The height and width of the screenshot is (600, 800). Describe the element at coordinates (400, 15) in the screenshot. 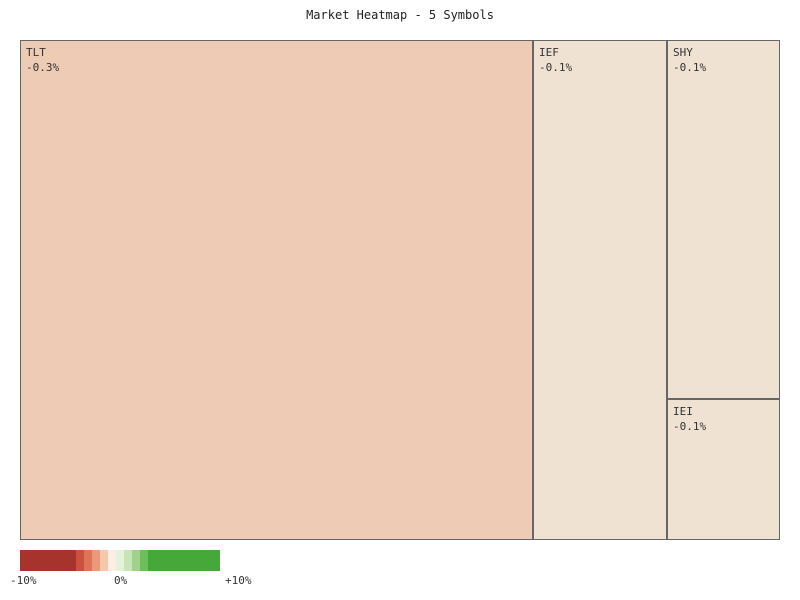

I see `chart-title: Market Heatmap - 5 Symbols` at that location.